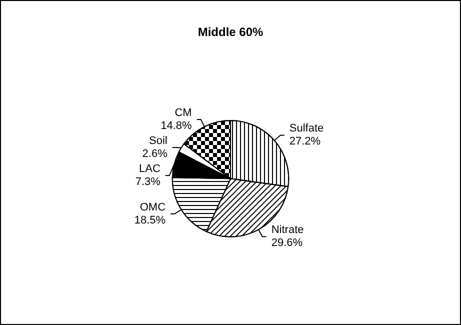  What do you see at coordinates (305, 142) in the screenshot?
I see `data-label: 27.2%` at bounding box center [305, 142].